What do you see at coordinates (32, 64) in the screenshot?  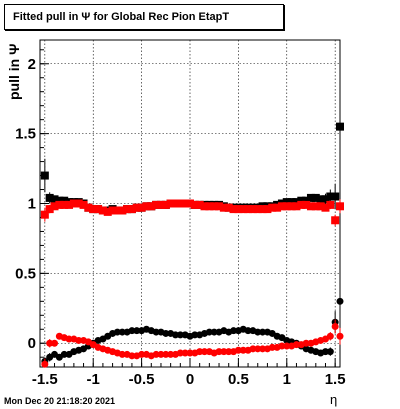 I see `y-tick-label: 2` at bounding box center [32, 64].